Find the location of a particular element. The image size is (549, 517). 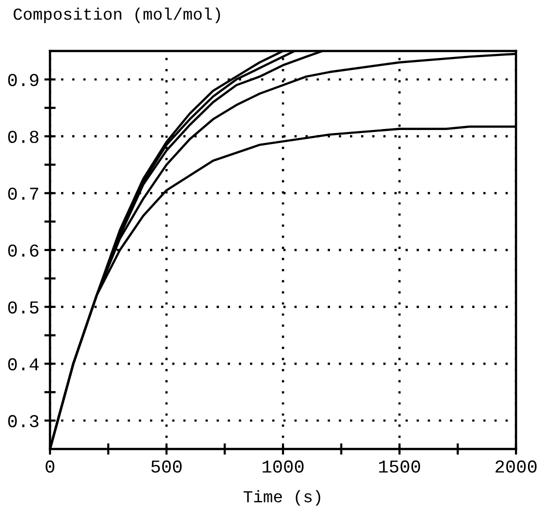

y-tick-label: 0.6 is located at coordinates (23, 250).